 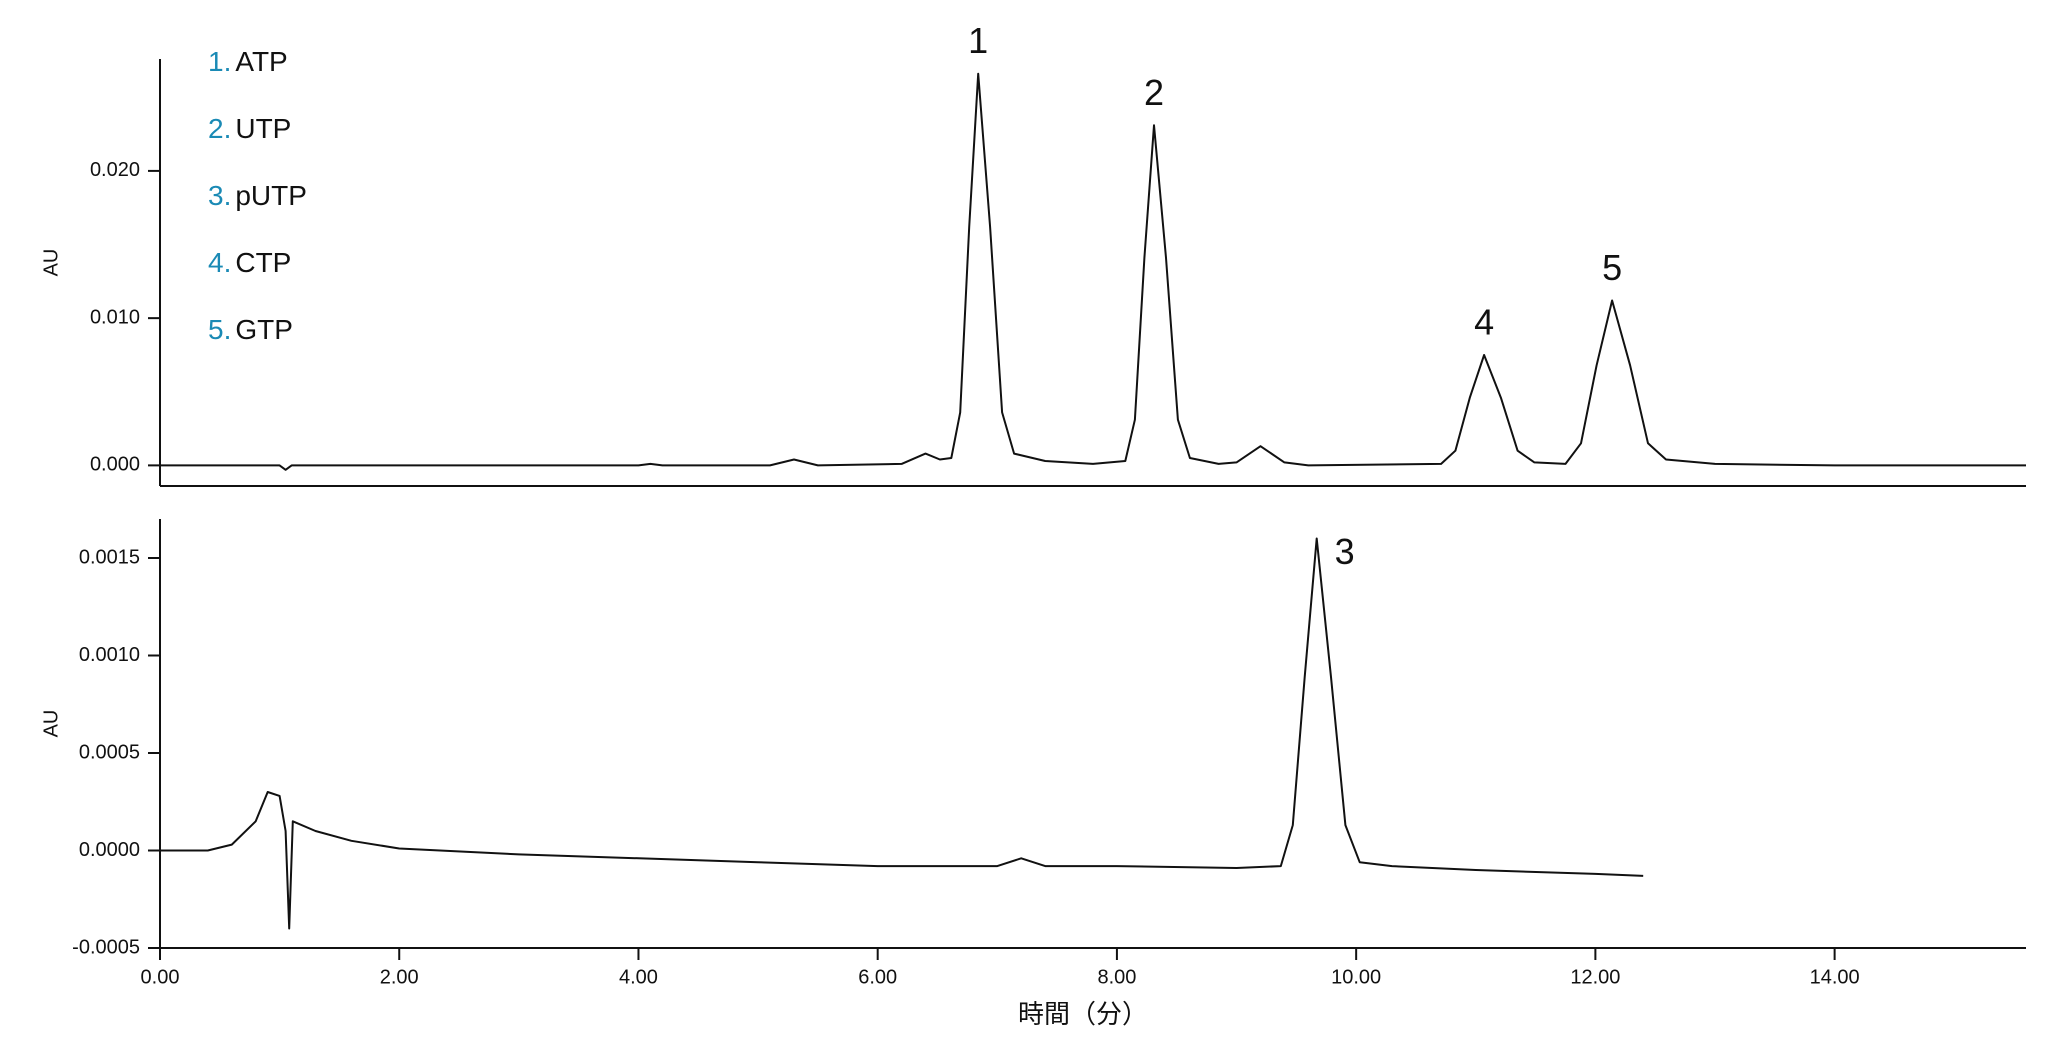 What do you see at coordinates (115, 170) in the screenshot?
I see `y-tick-label: 0.020` at bounding box center [115, 170].